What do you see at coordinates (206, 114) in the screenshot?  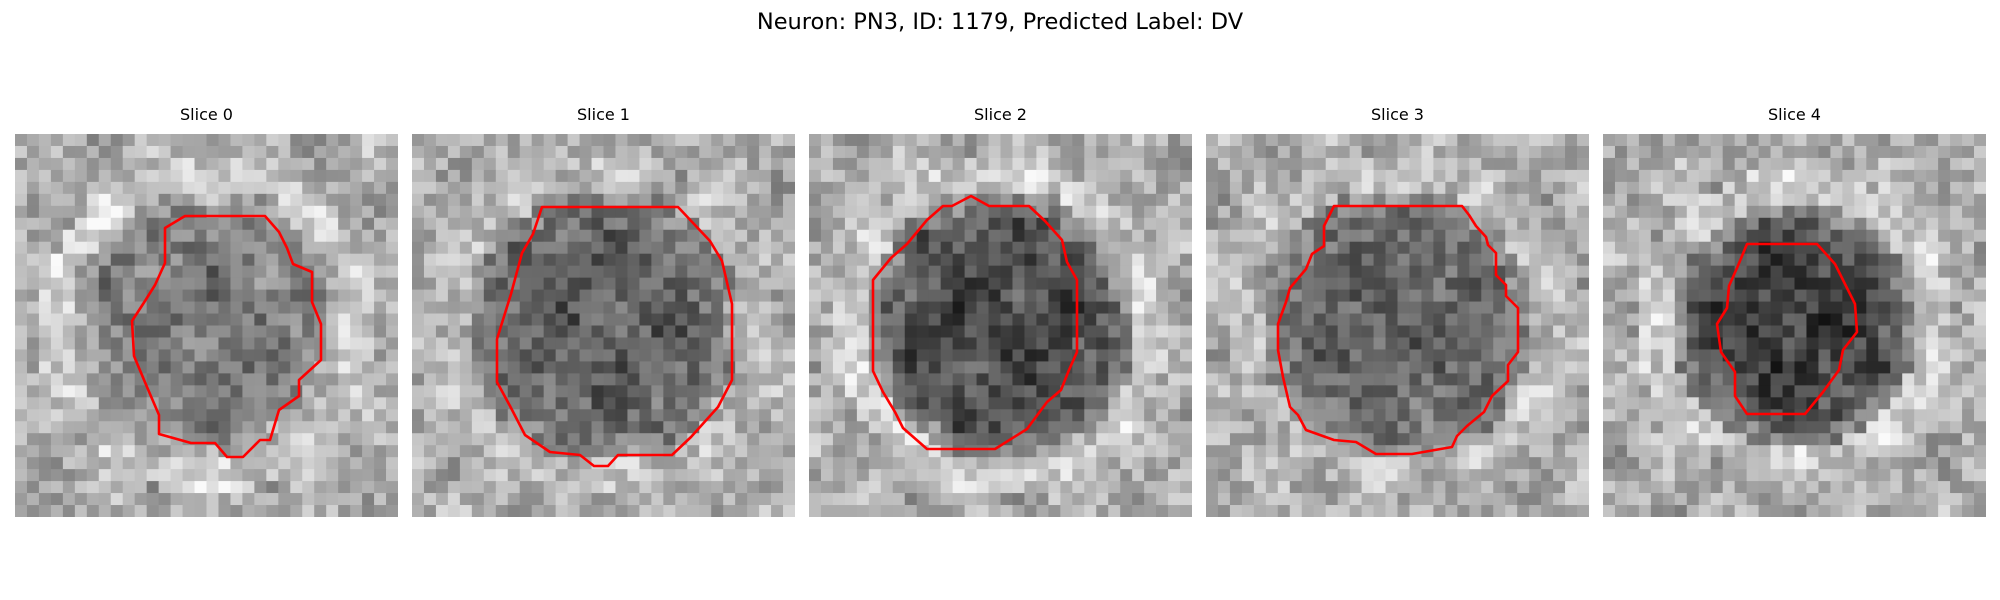 I see `slice-title: Slice 0` at bounding box center [206, 114].